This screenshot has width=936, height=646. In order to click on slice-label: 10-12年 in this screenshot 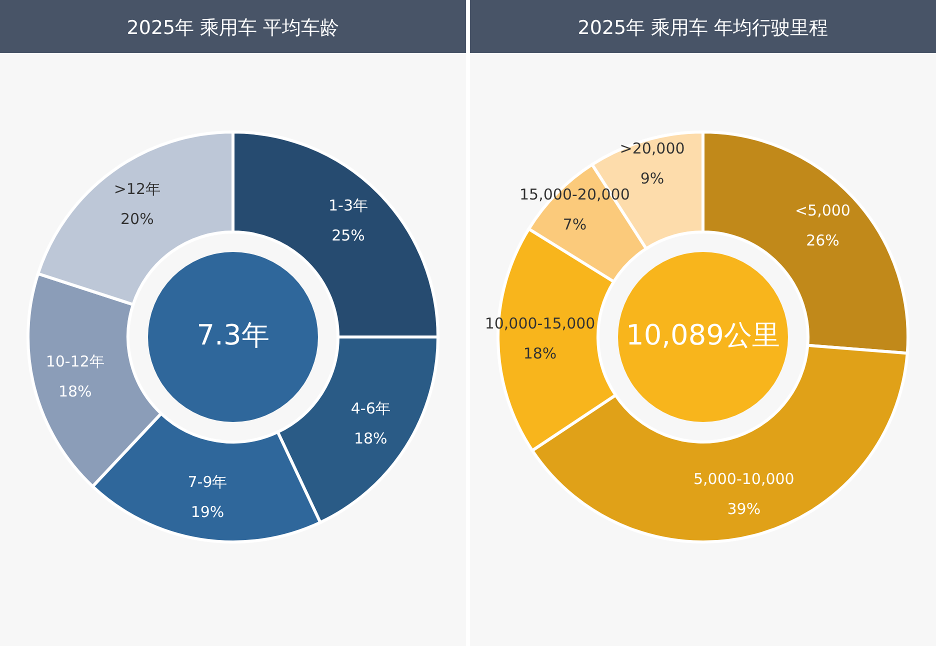, I will do `click(75, 361)`.